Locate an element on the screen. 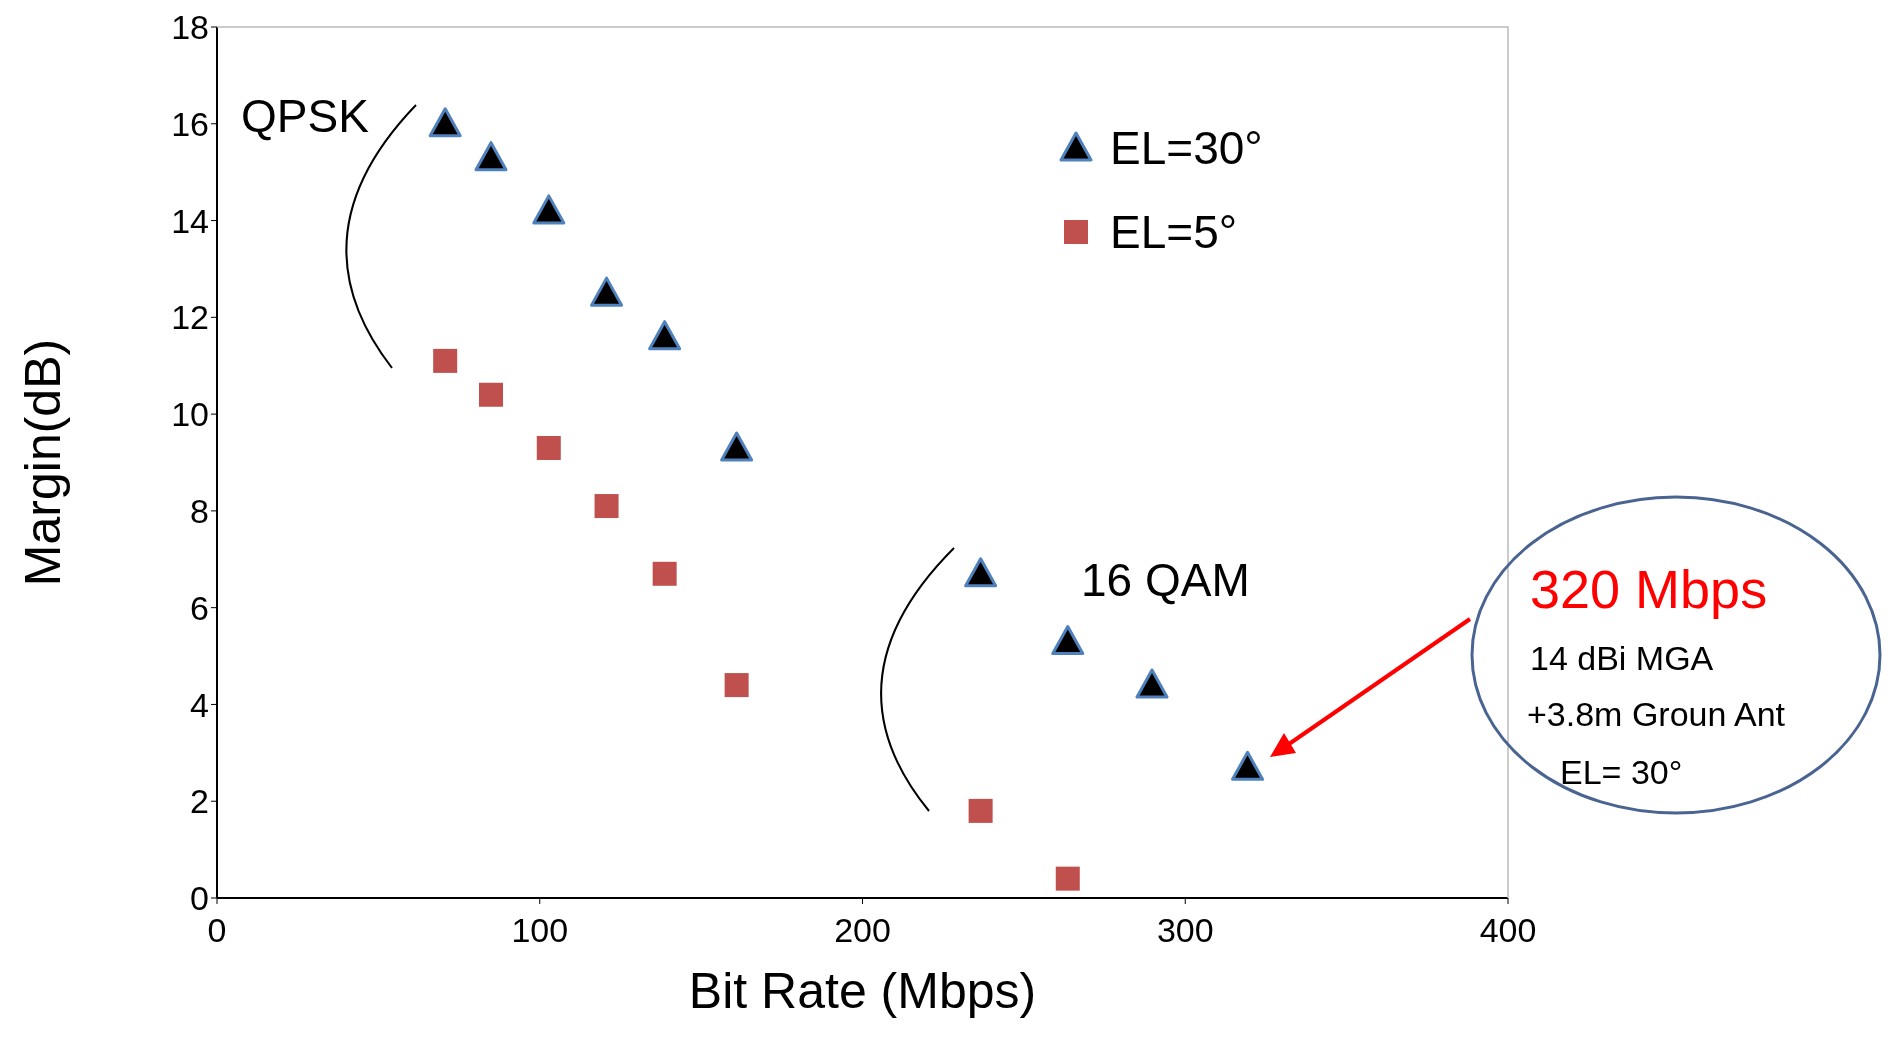 The image size is (1892, 1047). y-tick-label: 16 is located at coordinates (190, 123).